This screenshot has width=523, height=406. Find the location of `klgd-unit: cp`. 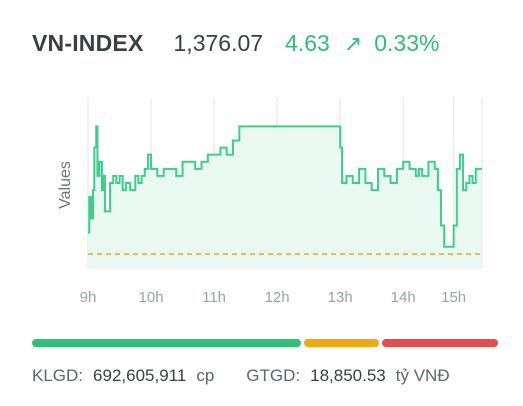

klgd-unit: cp is located at coordinates (205, 375).